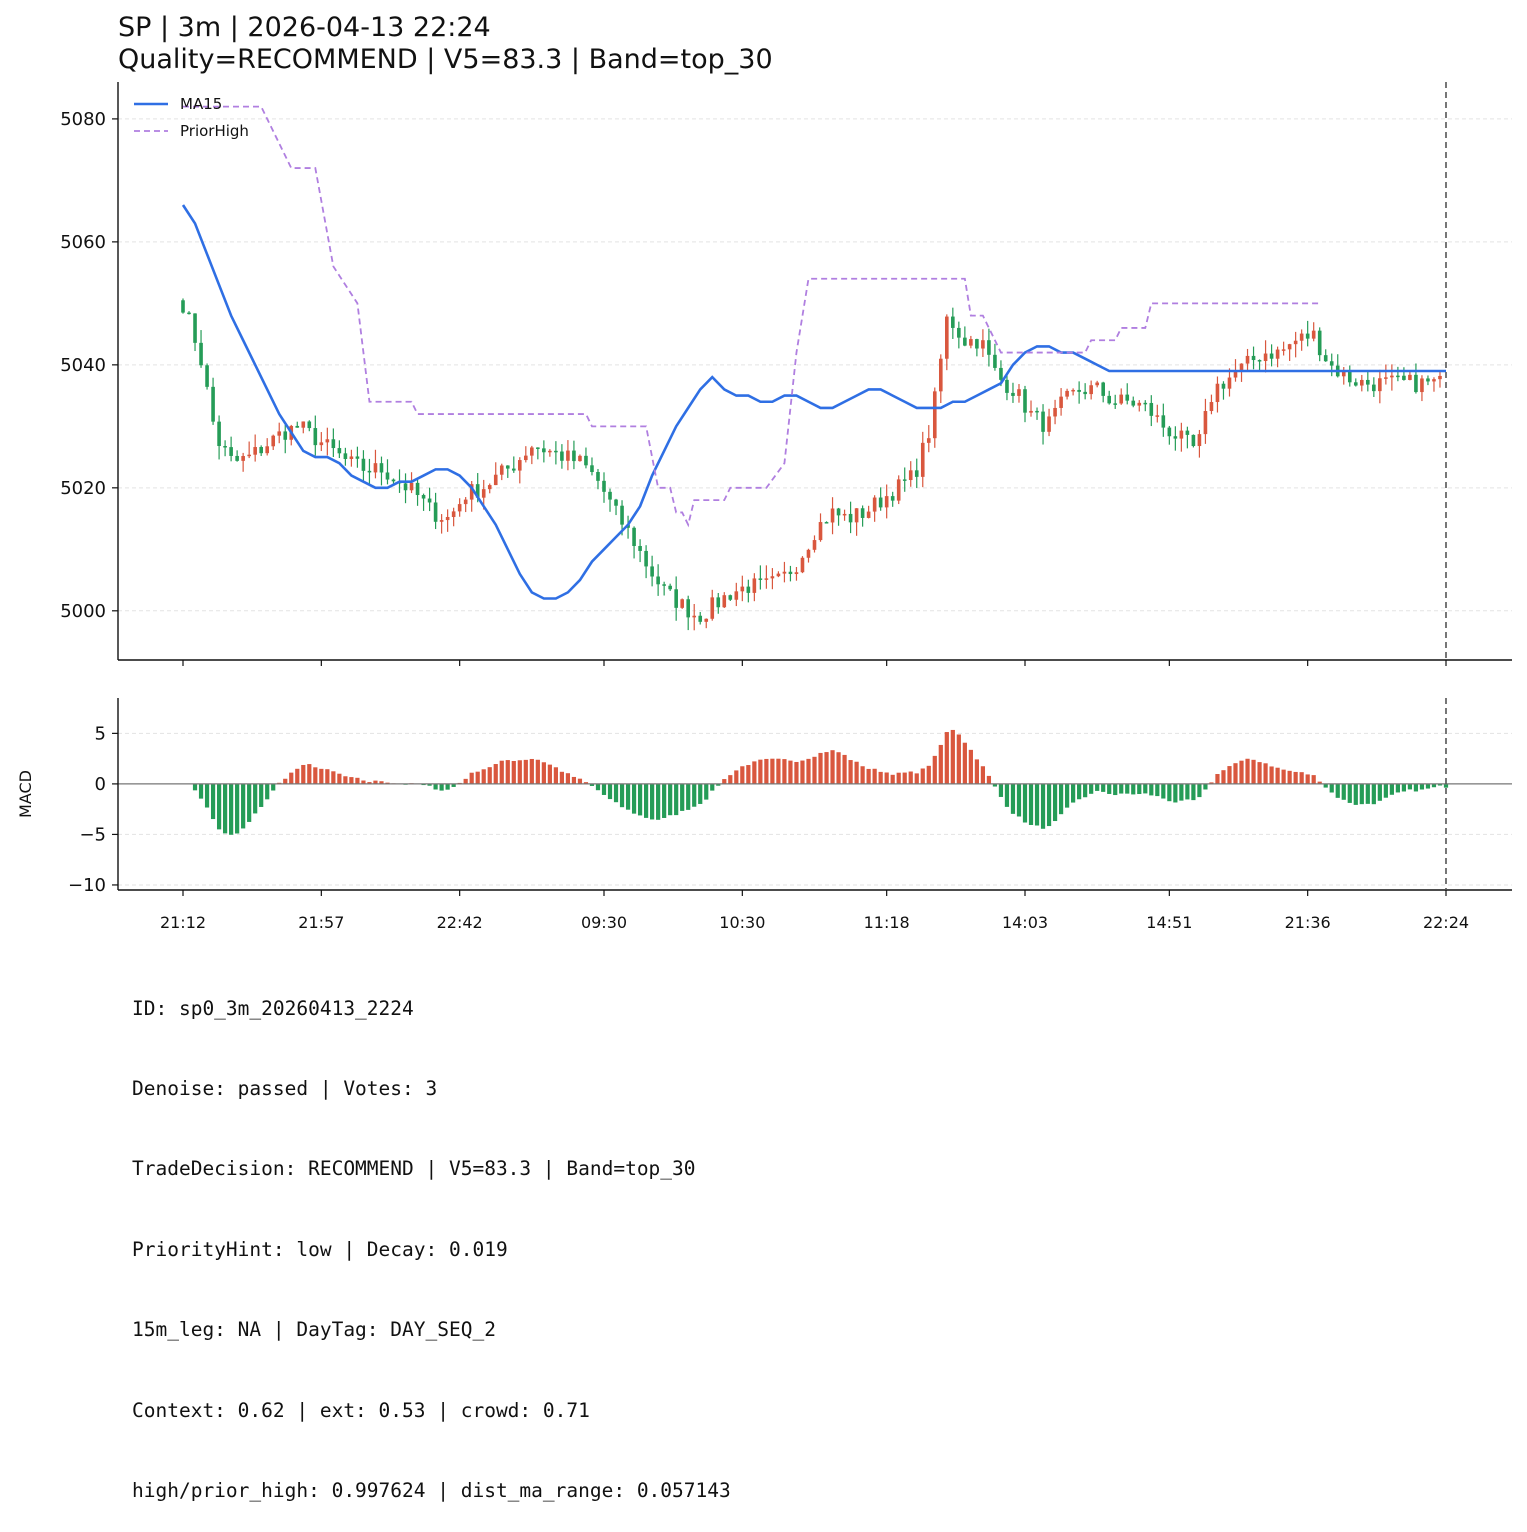 The image size is (1527, 1532). Describe the element at coordinates (201, 104) in the screenshot. I see `legend-label: MA15` at that location.